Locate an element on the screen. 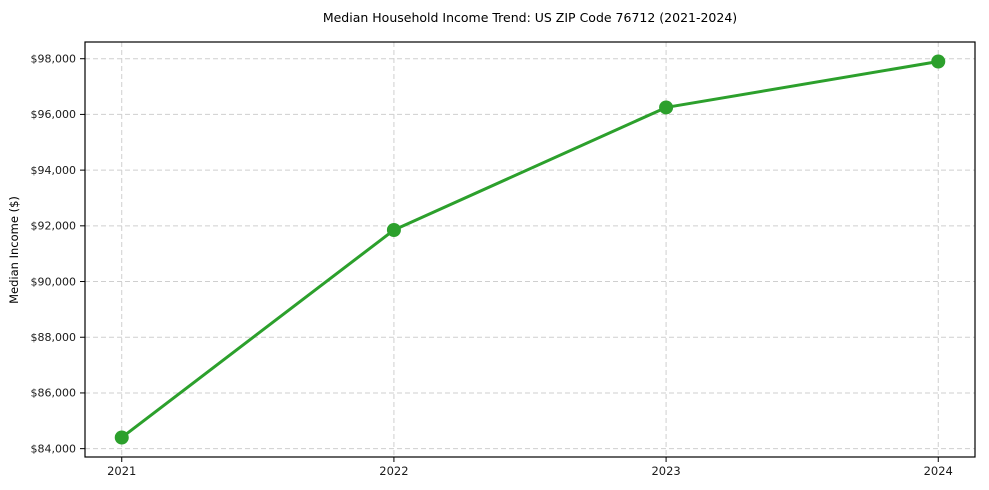 This screenshot has height=490, width=989. data-point-2023 is located at coordinates (666, 107).